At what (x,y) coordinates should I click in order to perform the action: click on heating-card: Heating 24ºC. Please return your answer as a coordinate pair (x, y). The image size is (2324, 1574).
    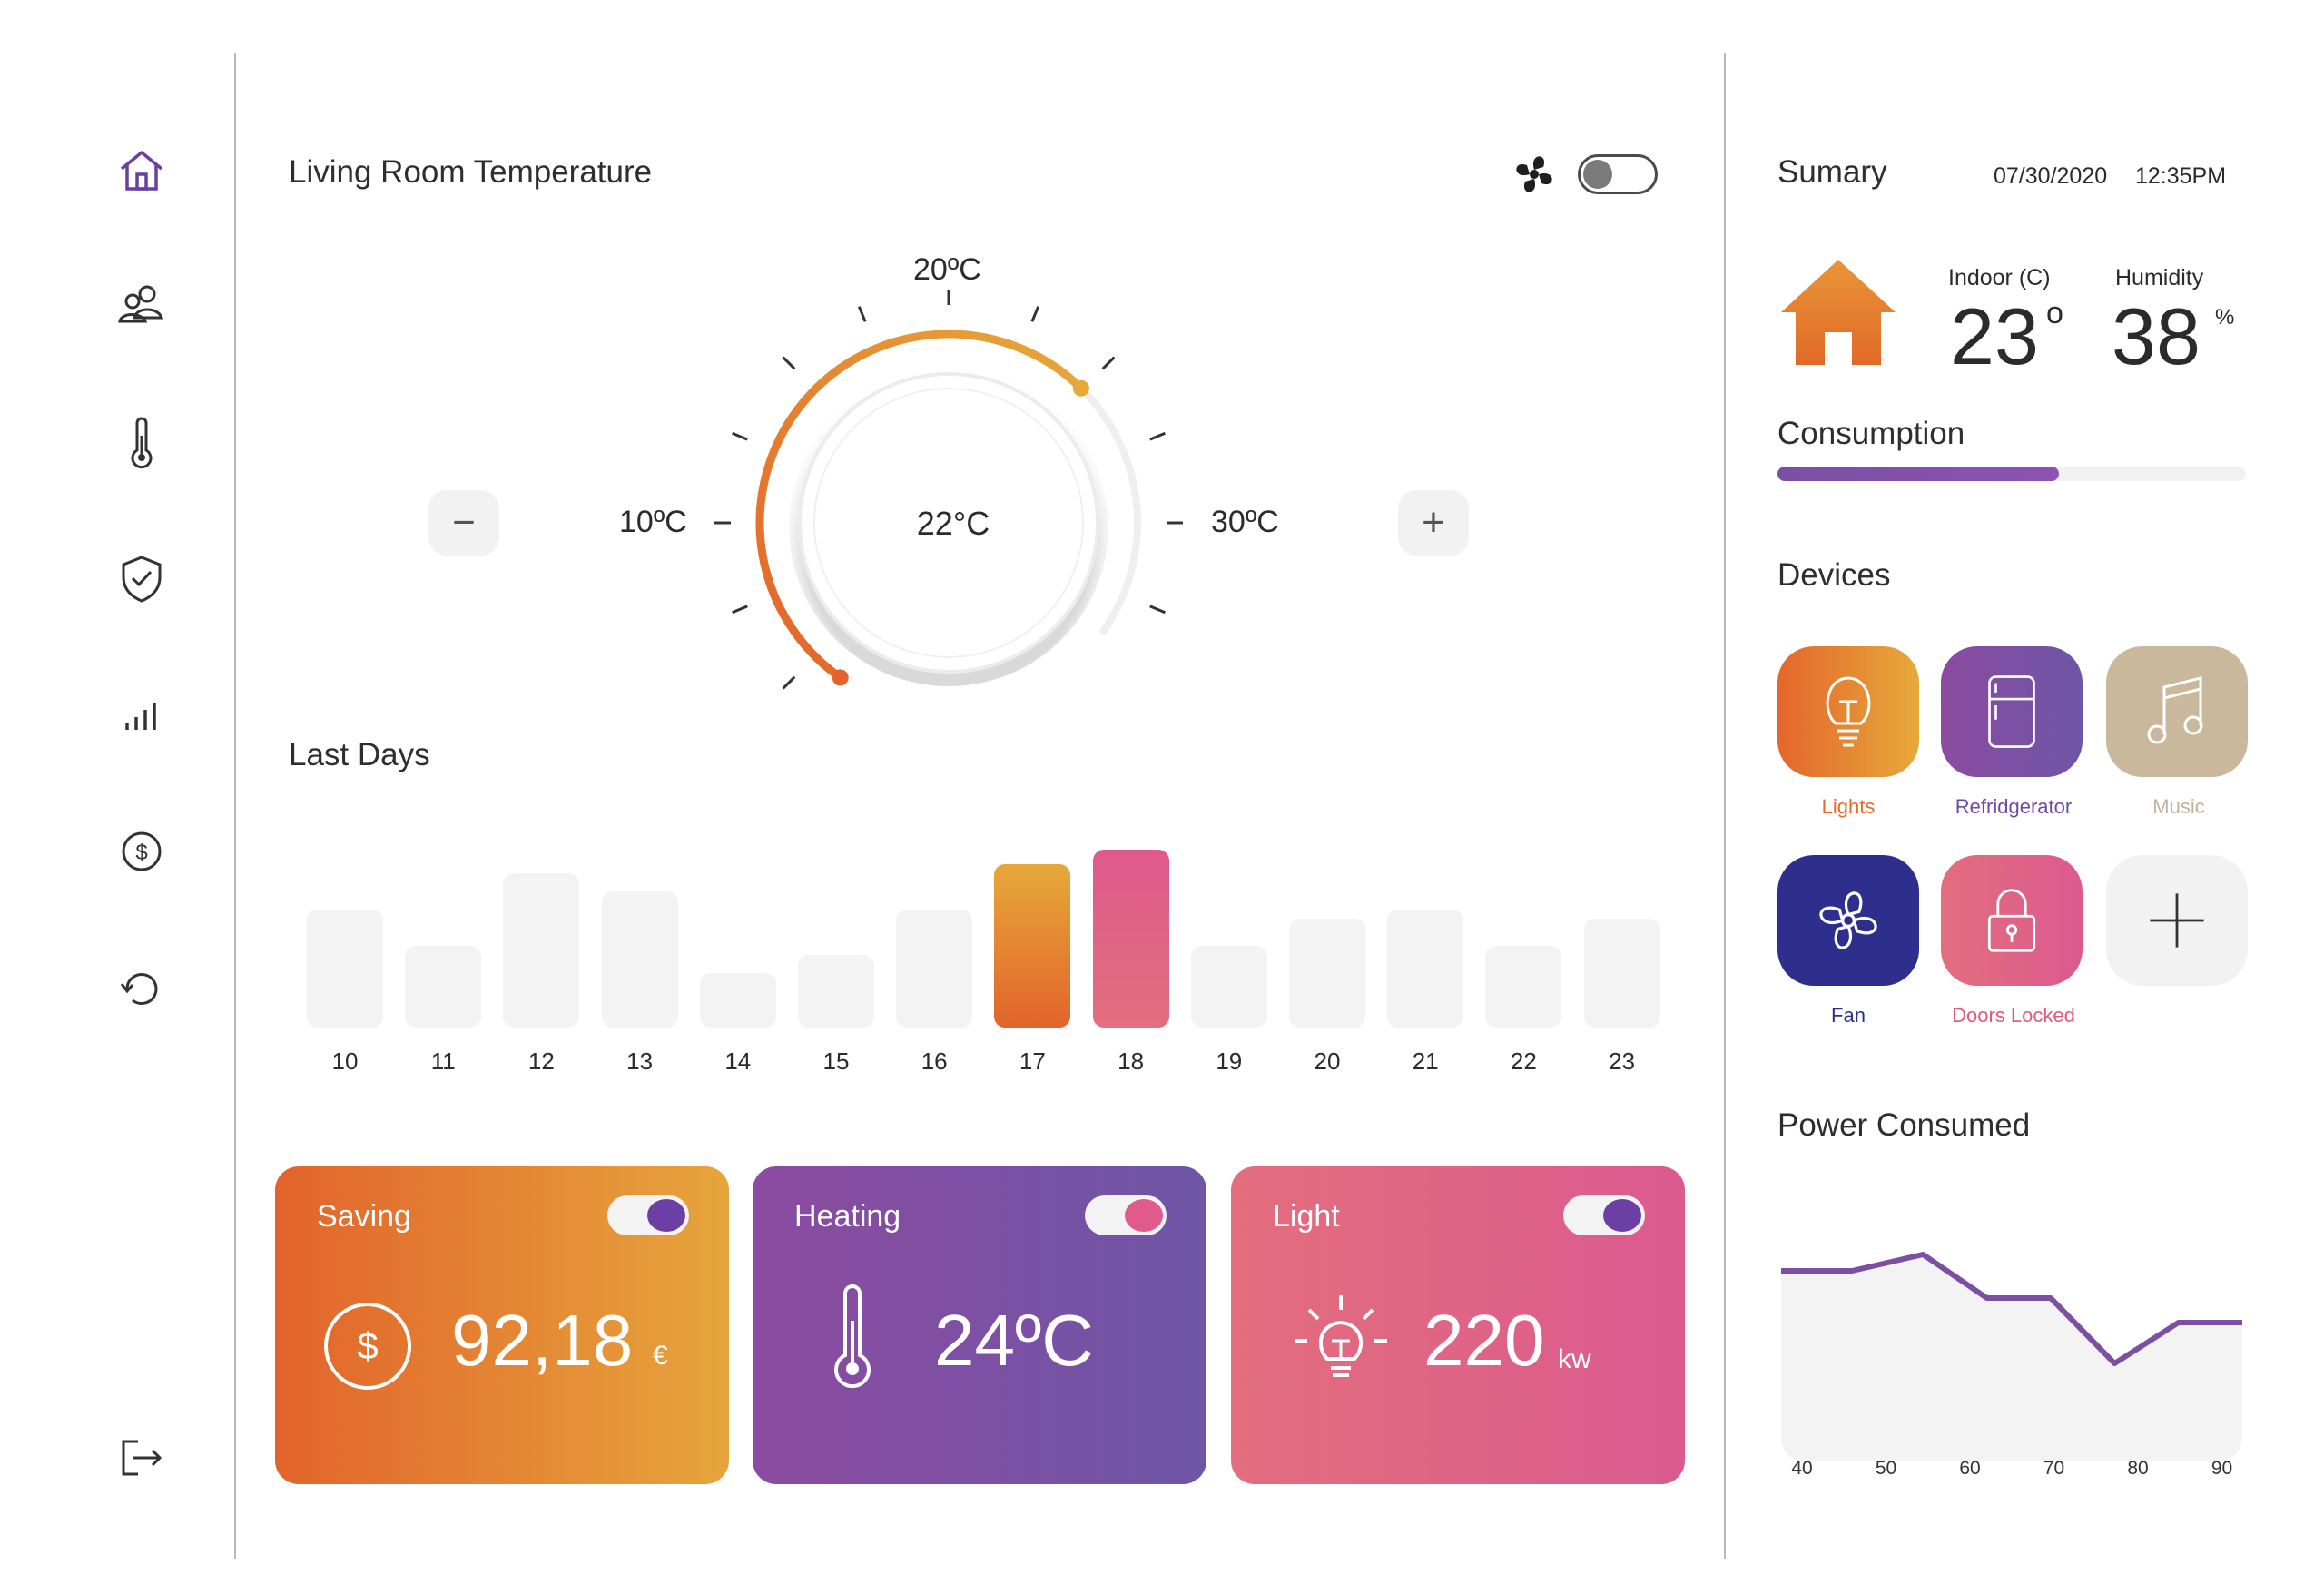
    Looking at the image, I should click on (979, 1325).